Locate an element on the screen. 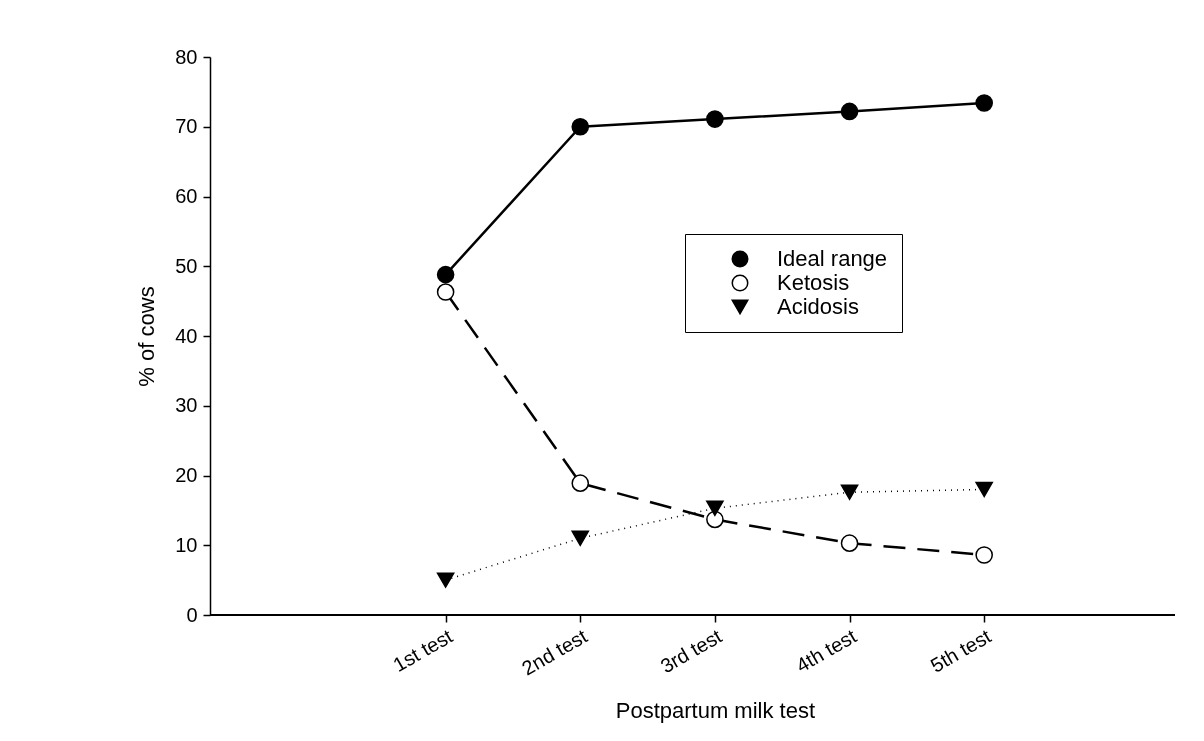  legend-label: Ideal range is located at coordinates (832, 258).